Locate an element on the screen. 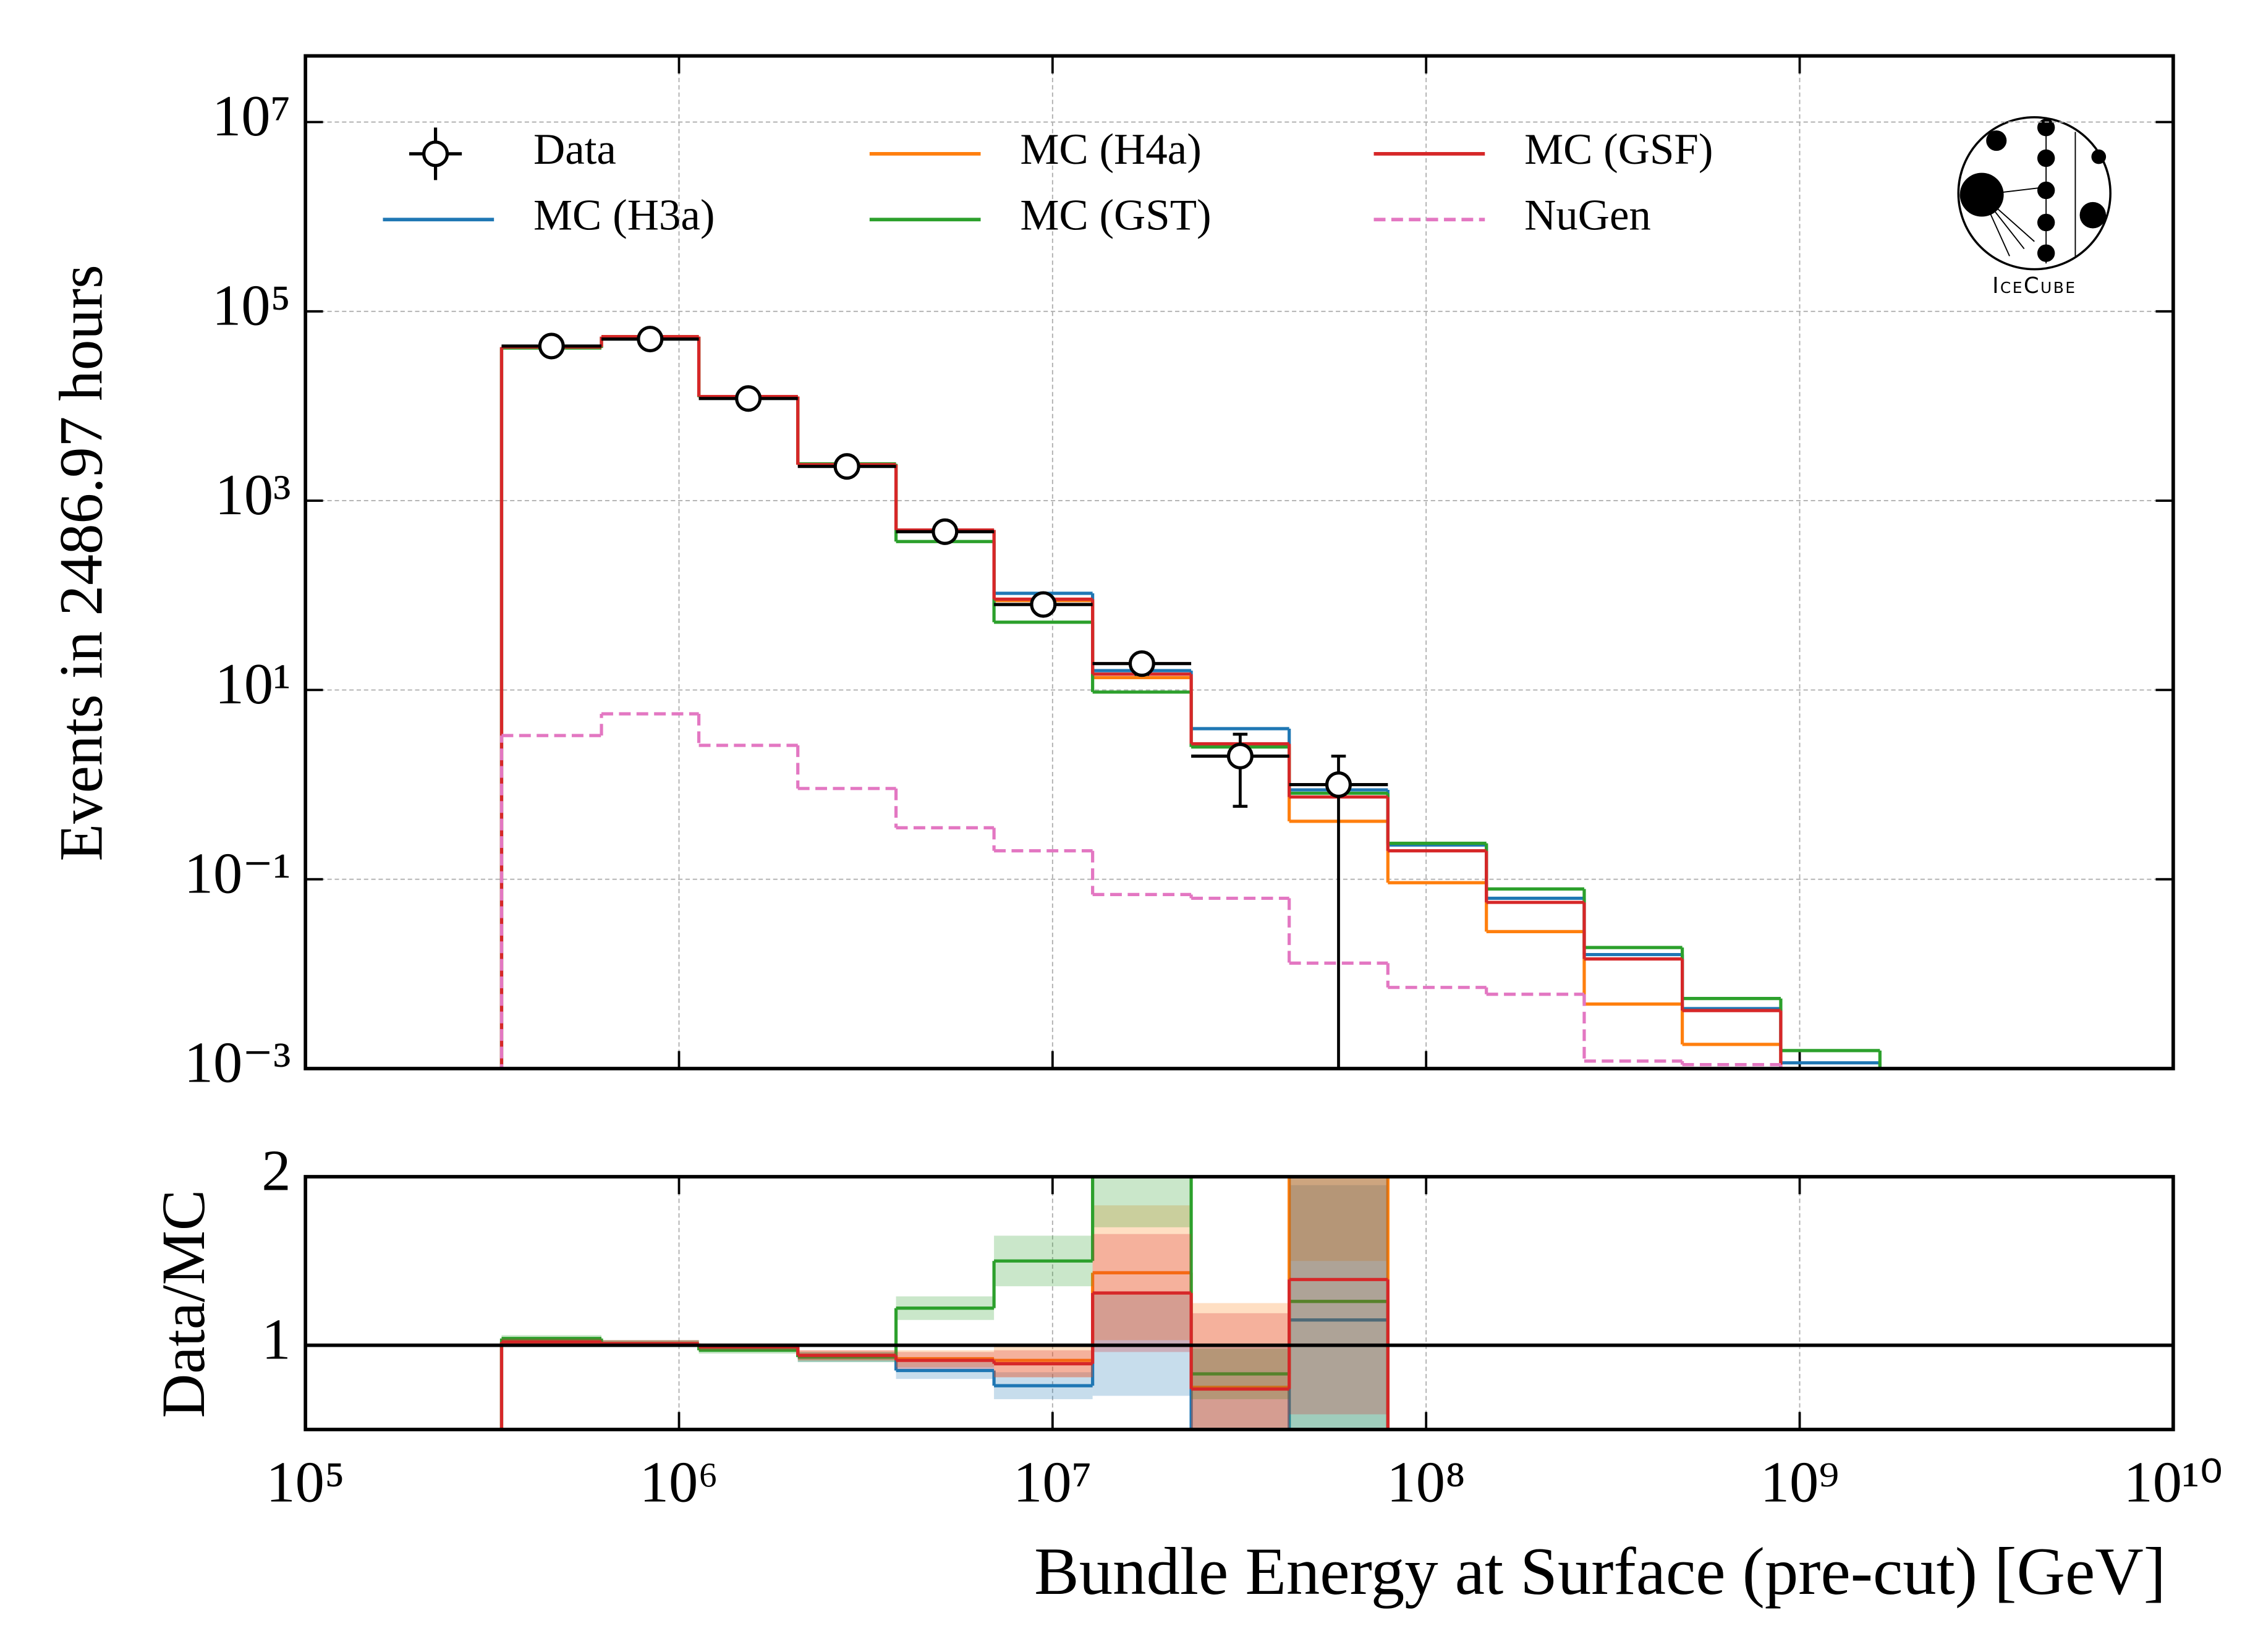 This screenshot has height=1652, width=2258. legend-label: MC (H3a) is located at coordinates (624, 216).